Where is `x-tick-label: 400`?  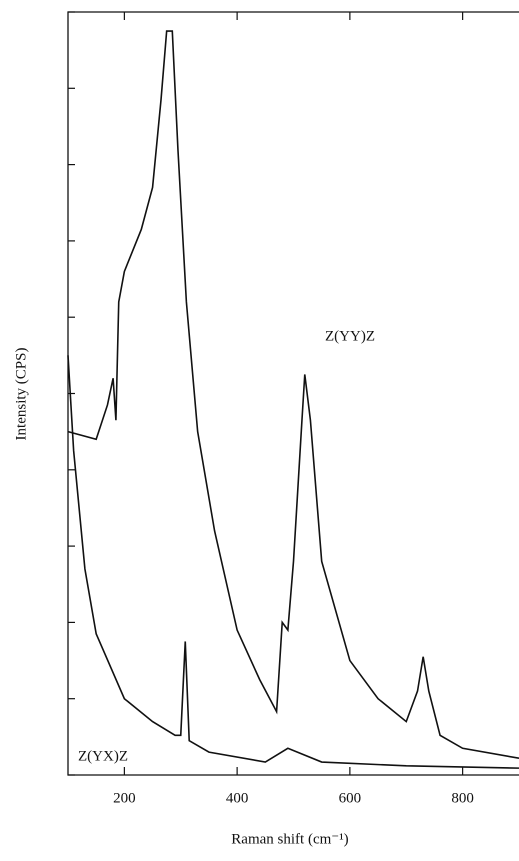 x-tick-label: 400 is located at coordinates (237, 798).